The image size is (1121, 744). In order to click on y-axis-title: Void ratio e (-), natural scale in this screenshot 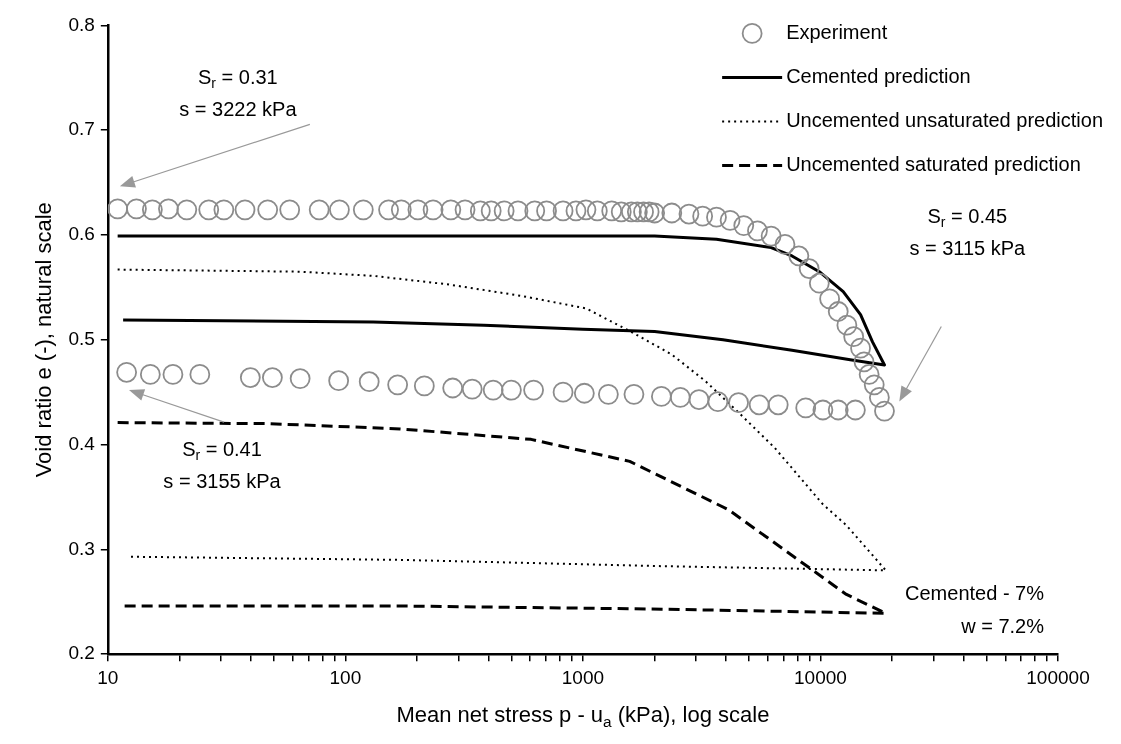, I will do `click(44, 340)`.